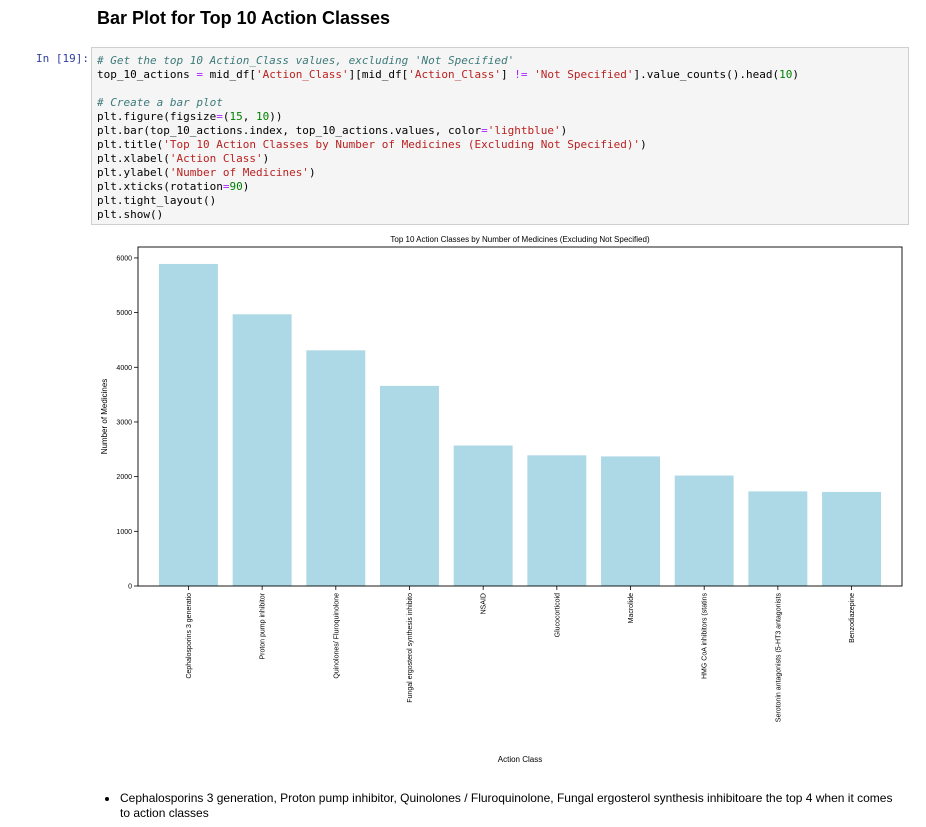 This screenshot has height=827, width=926. I want to click on x-tick-label: Benzodiazepine, so click(852, 618).